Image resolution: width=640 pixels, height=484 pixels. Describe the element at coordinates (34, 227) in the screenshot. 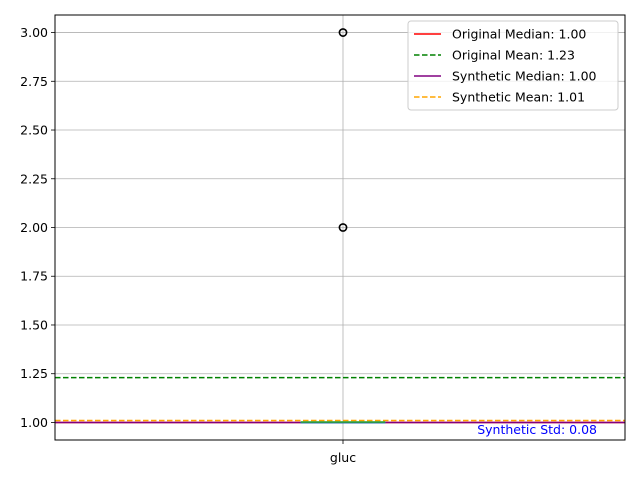

I see `y-tick-label: 2.00` at that location.